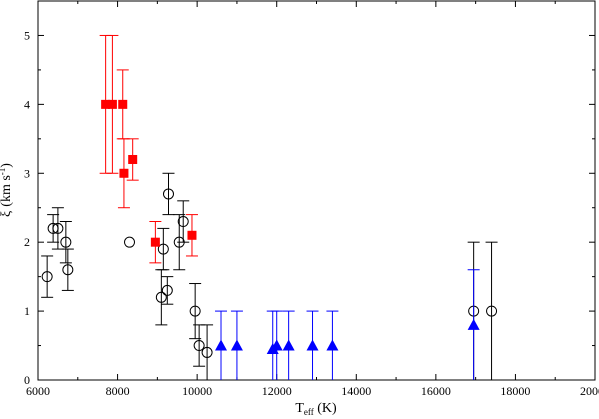  Describe the element at coordinates (299, 408) in the screenshot. I see `x-axis-label-main: T` at that location.